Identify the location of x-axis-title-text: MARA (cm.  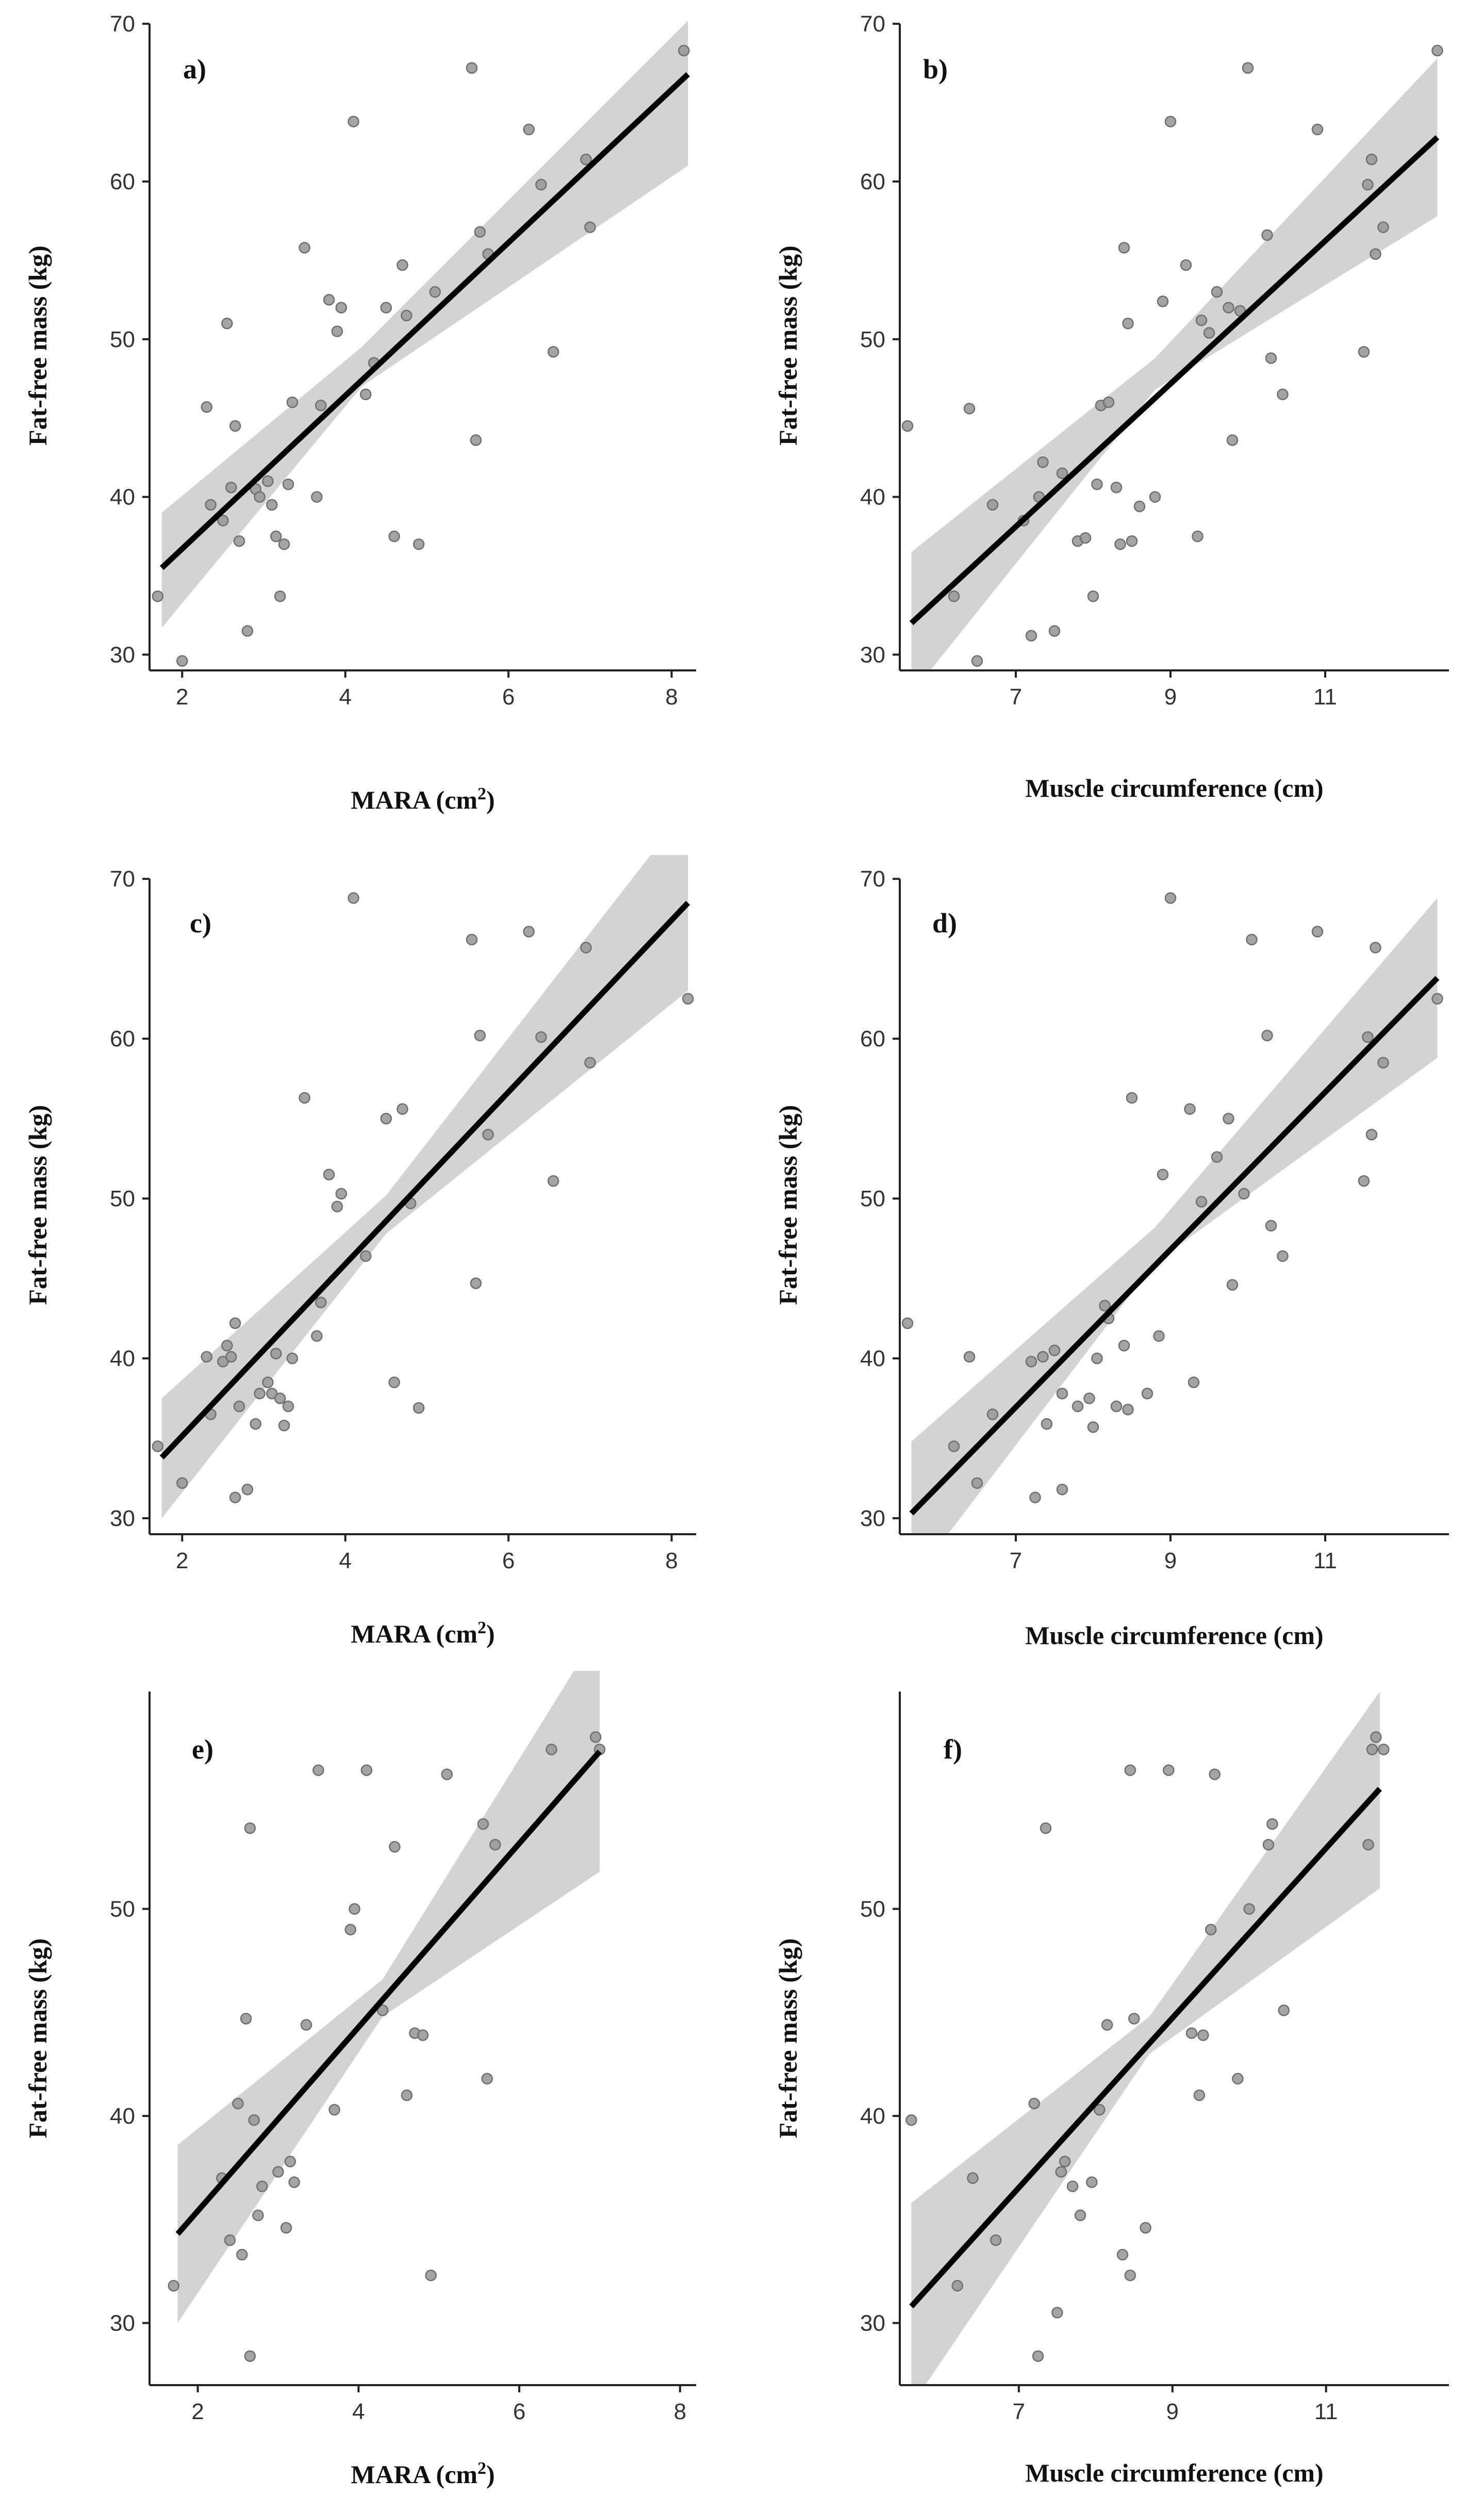
(414, 2474).